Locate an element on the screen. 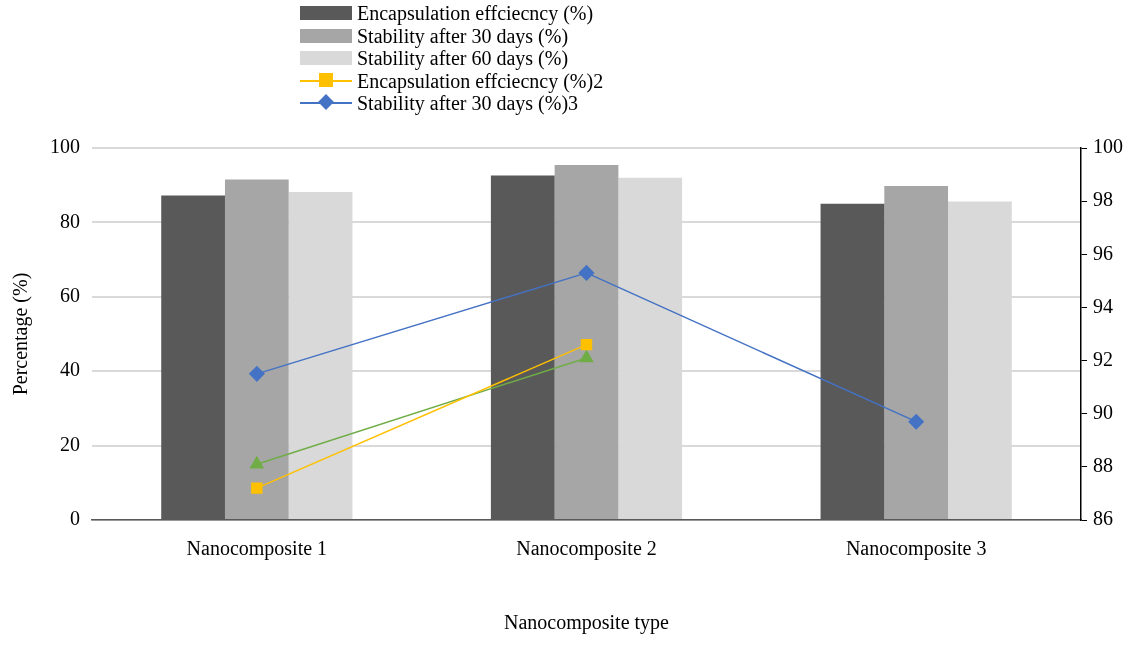  y-tick-label: 100 is located at coordinates (65, 146).